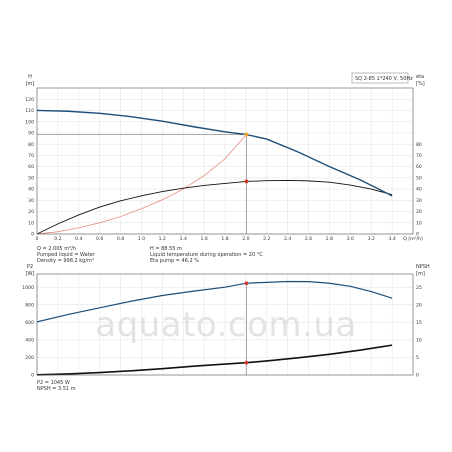 The height and width of the screenshot is (452, 452). Describe the element at coordinates (65, 261) in the screenshot. I see `info-density: Density = 998.2 kg/m³` at that location.